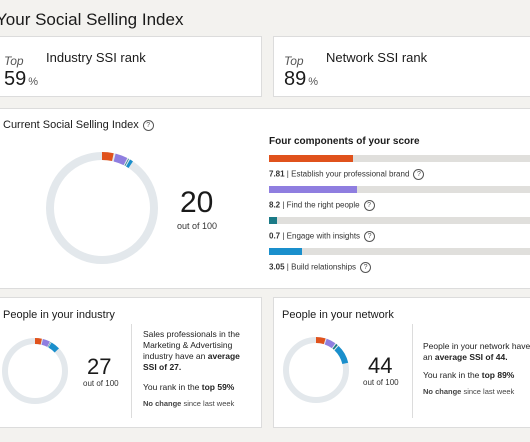 The width and height of the screenshot is (530, 442). What do you see at coordinates (189, 387) in the screenshot?
I see `industry-rank-text: You rank in the top 59%` at bounding box center [189, 387].